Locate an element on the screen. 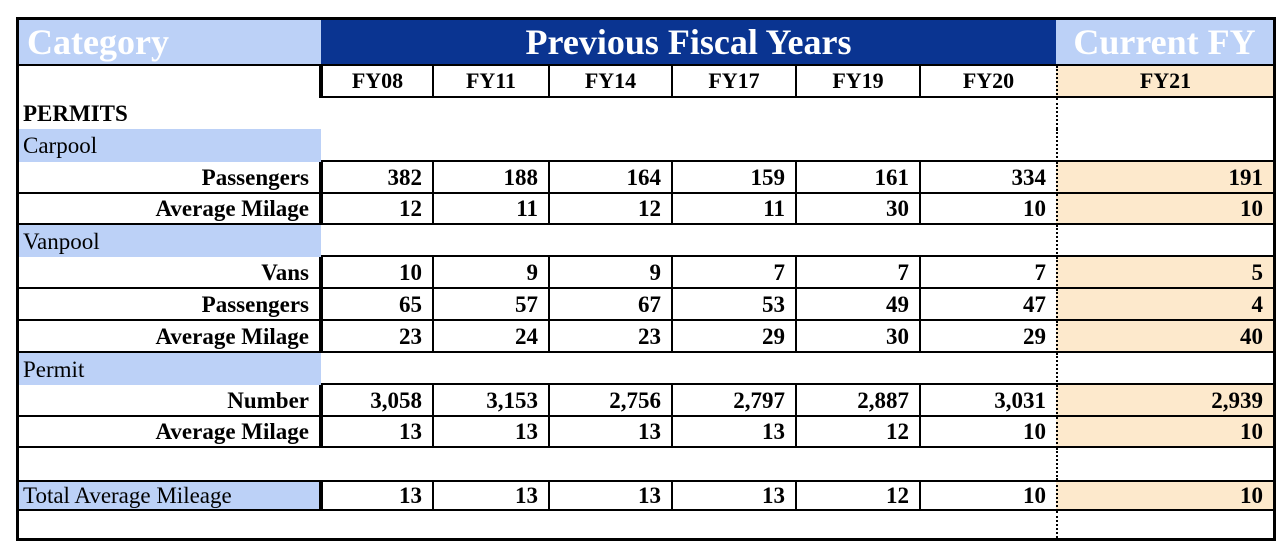 The width and height of the screenshot is (1288, 549). value-cell: 53 is located at coordinates (733, 305).